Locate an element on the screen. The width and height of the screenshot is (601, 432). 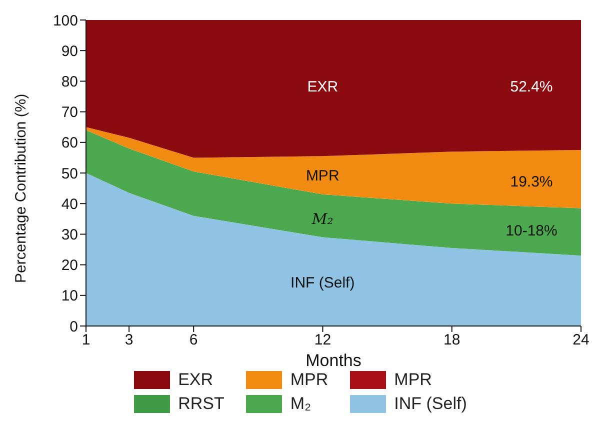
y-tick-label: 20 is located at coordinates (69, 265).